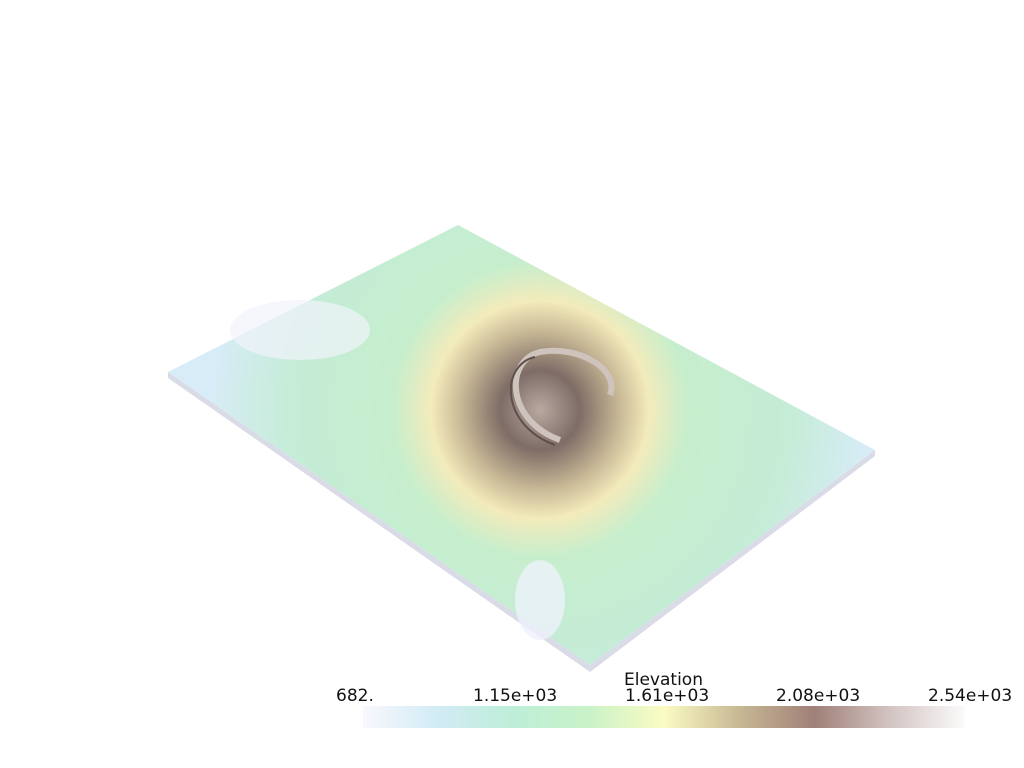  What do you see at coordinates (818, 696) in the screenshot?
I see `scalar-bar-tick: 2.08e+03` at bounding box center [818, 696].